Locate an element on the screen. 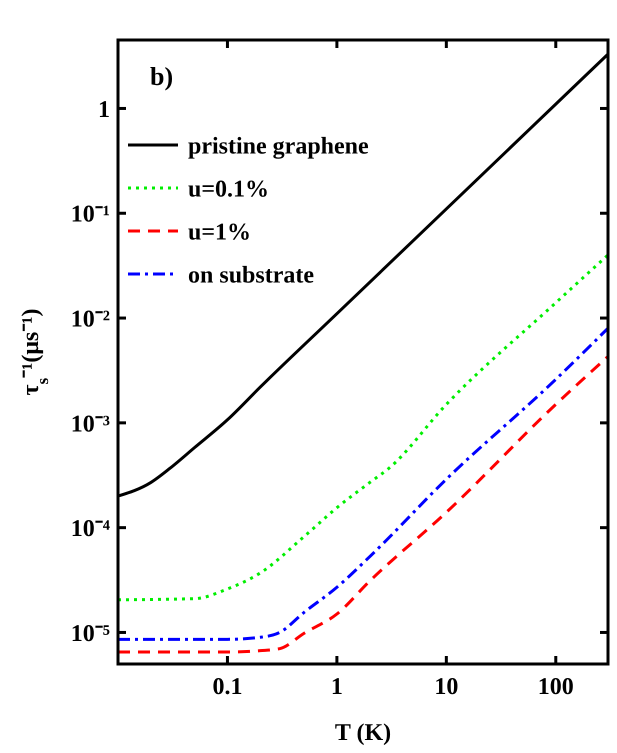 The image size is (617, 753). y-tick-label: 10⁻⁵ is located at coordinates (90, 633).